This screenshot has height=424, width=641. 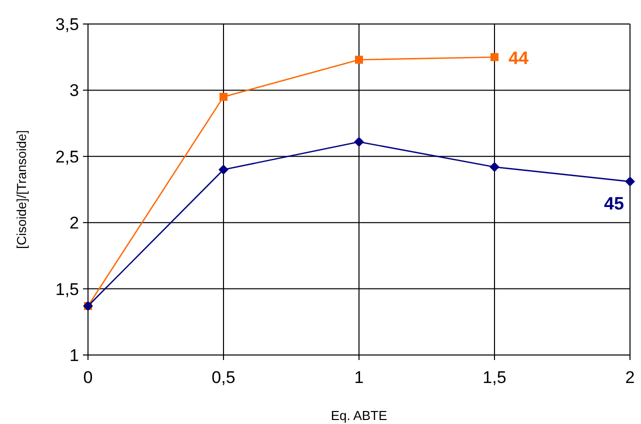 I want to click on y-tick-label: 3,5, so click(x=67, y=24).